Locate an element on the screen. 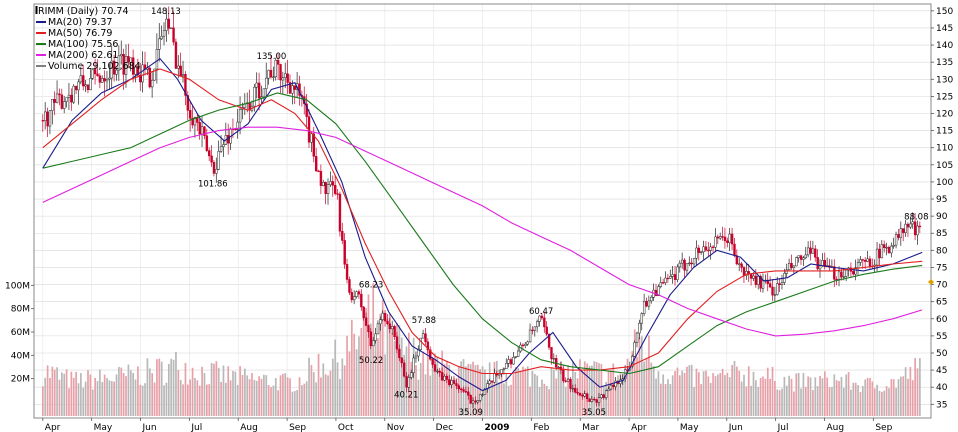  price-tick-label: 65 is located at coordinates (941, 303).